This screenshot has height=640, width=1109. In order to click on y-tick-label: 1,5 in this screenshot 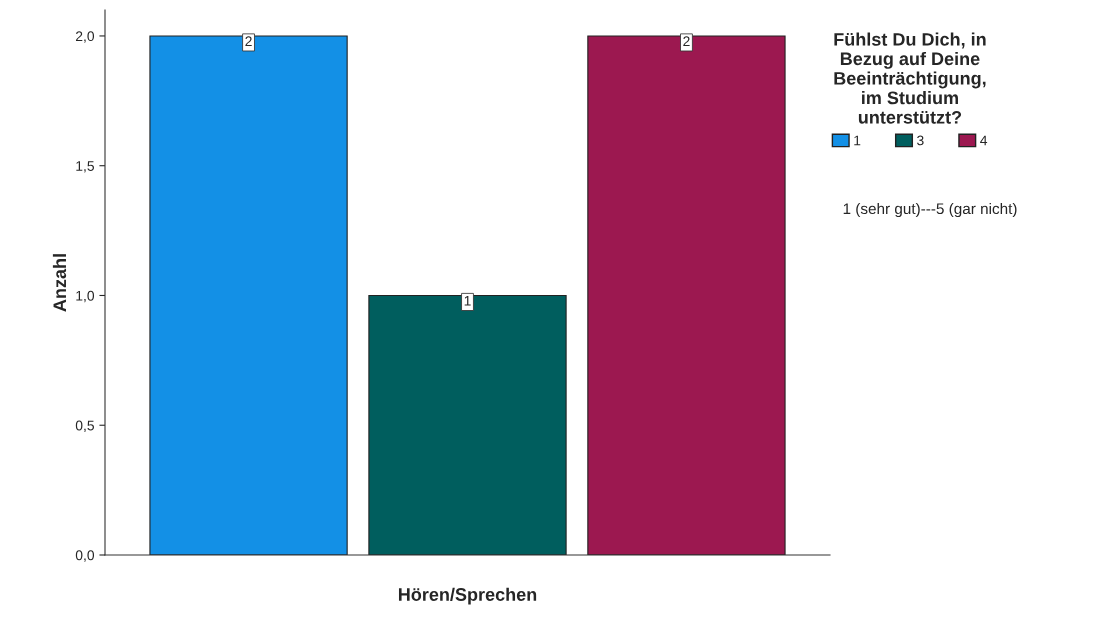, I will do `click(85, 167)`.